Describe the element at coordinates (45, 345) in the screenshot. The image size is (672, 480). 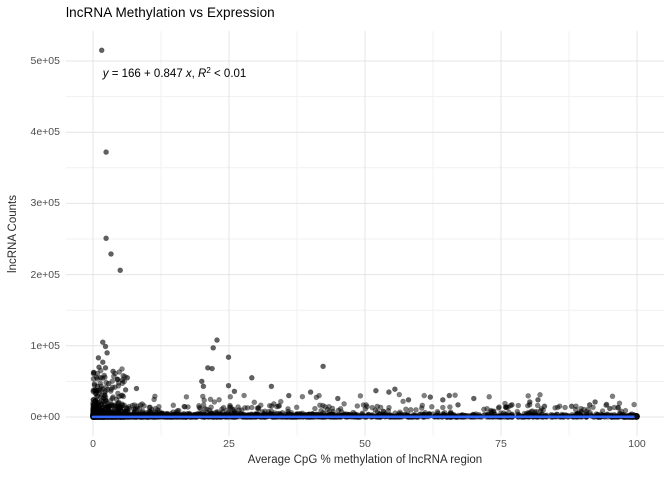
I see `y-tick-label: 1e+05` at that location.